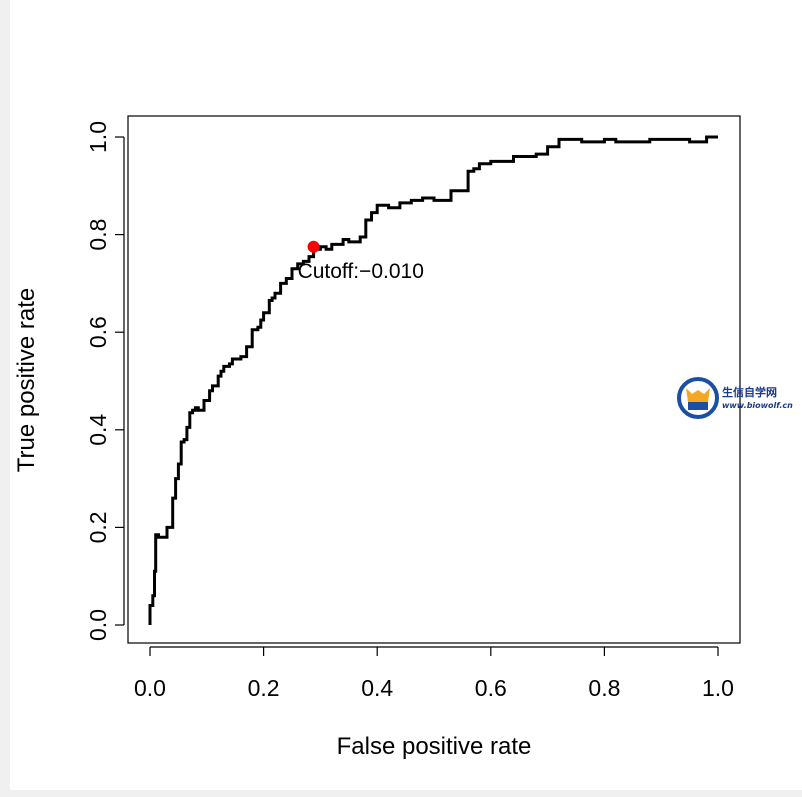  What do you see at coordinates (757, 405) in the screenshot?
I see `watermark-url: www.biowolf.cn` at bounding box center [757, 405].